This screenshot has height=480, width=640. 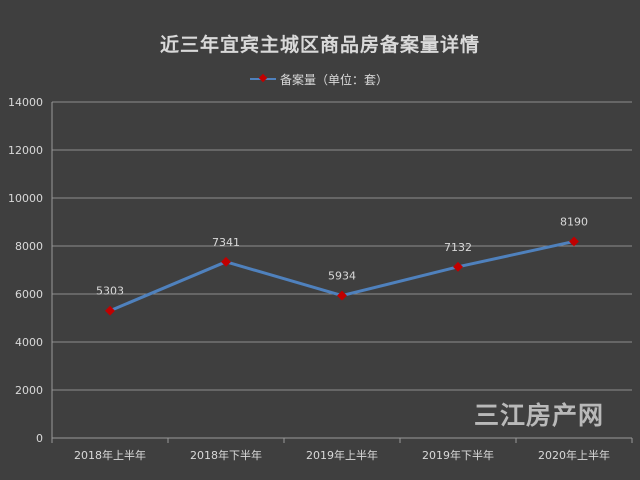 I want to click on legend: 备案量（单位：套）, so click(x=319, y=79).